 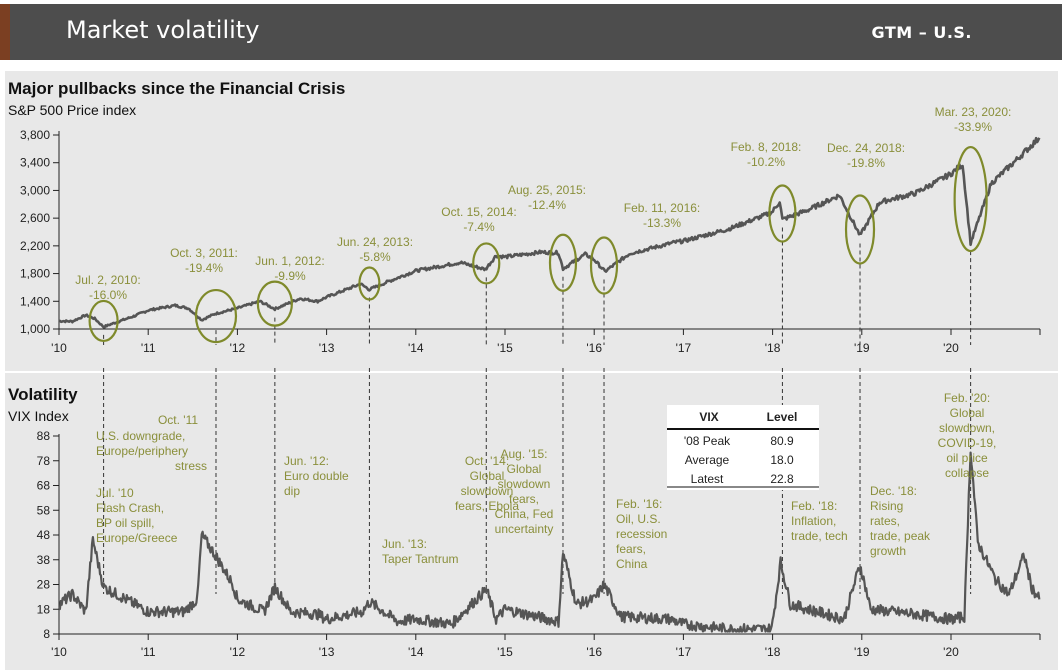 I want to click on vix-y-tick-label: 48, so click(x=44, y=535).